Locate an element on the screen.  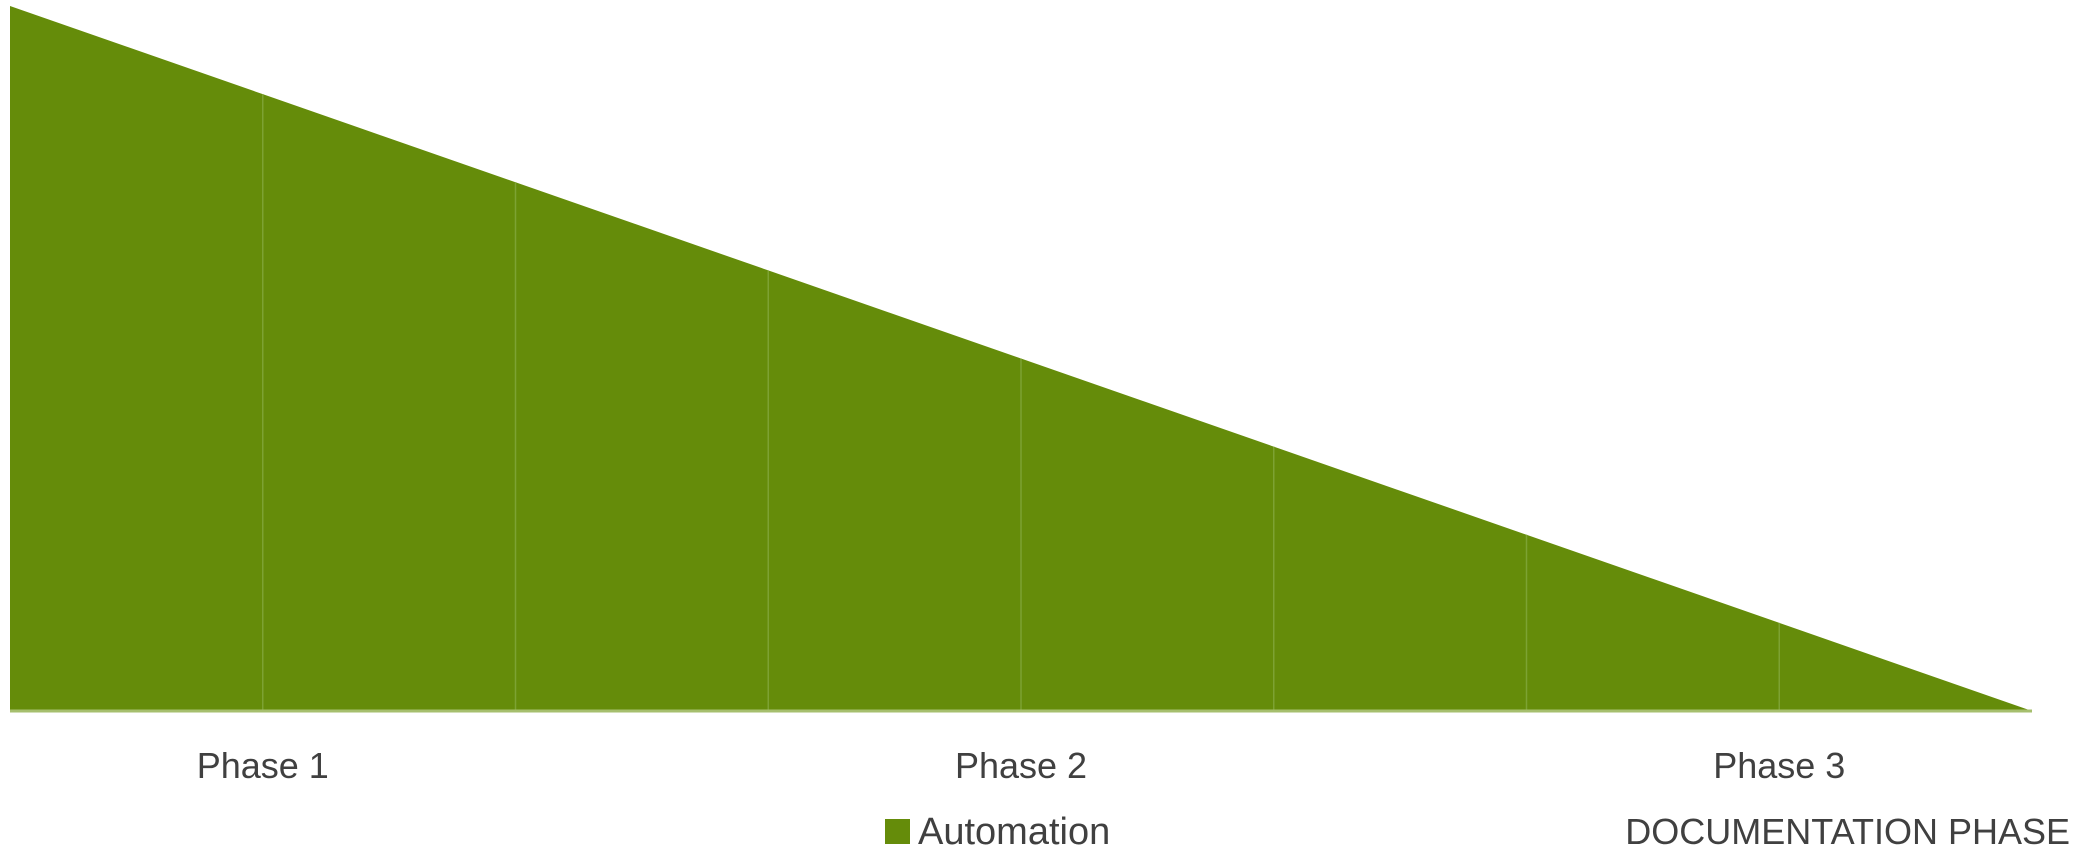
x-tick-label: Phase 2 is located at coordinates (1021, 765).